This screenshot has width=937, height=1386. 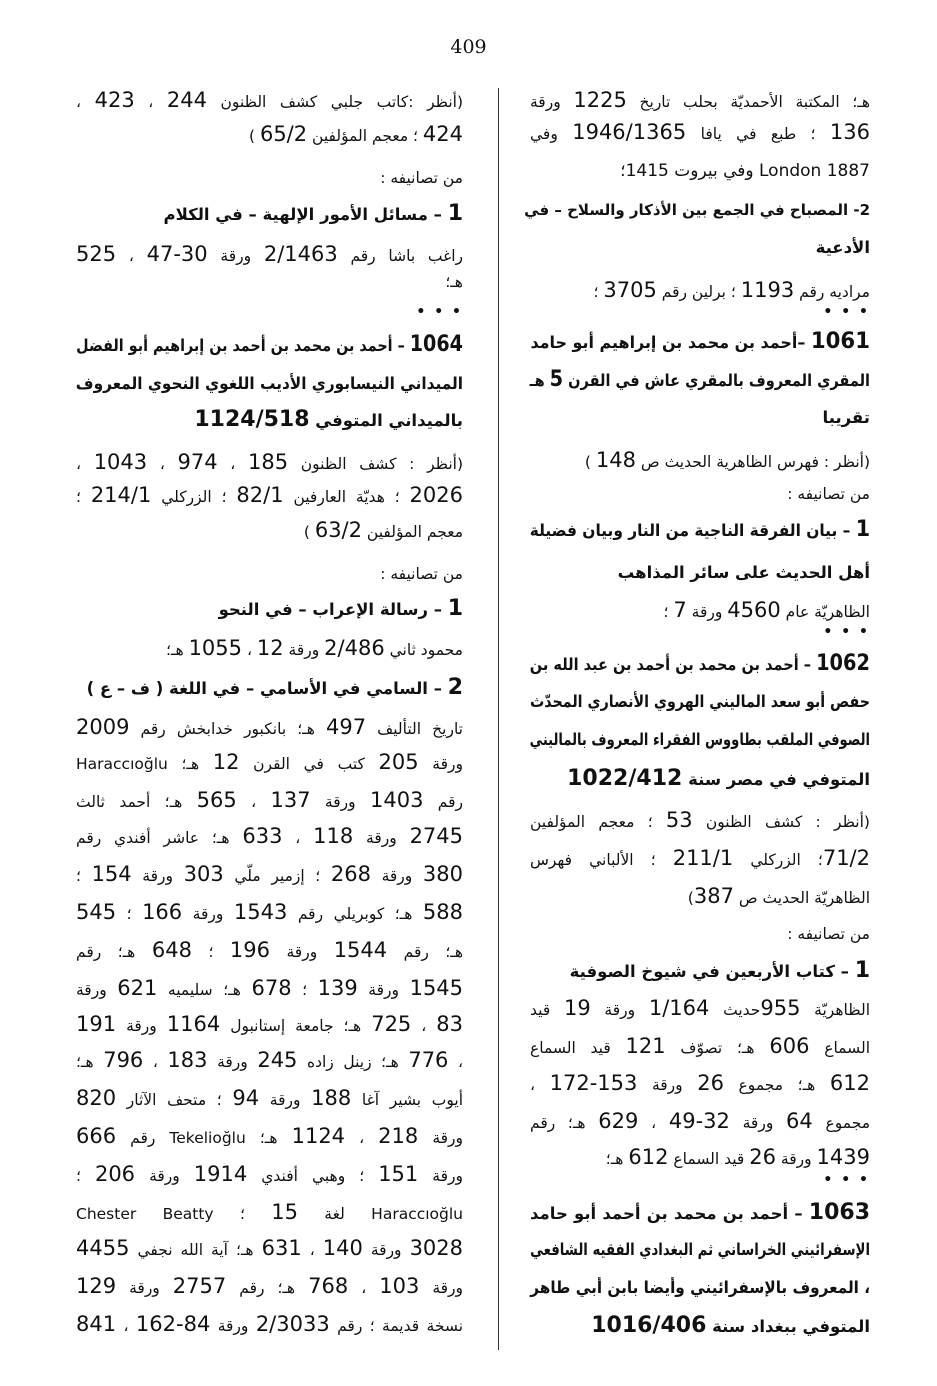 I want to click on number: 612, so click(x=648, y=1157).